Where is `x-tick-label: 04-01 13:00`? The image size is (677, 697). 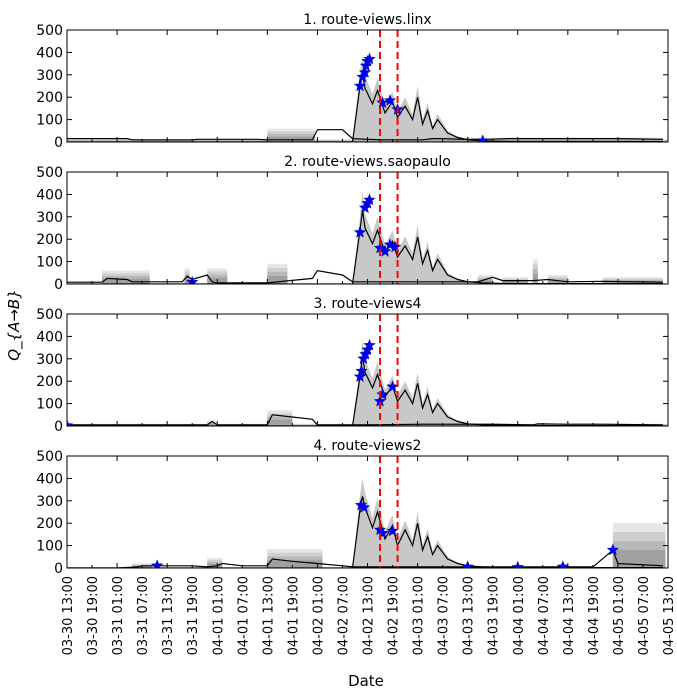 x-tick-label: 04-01 13:00 is located at coordinates (268, 615).